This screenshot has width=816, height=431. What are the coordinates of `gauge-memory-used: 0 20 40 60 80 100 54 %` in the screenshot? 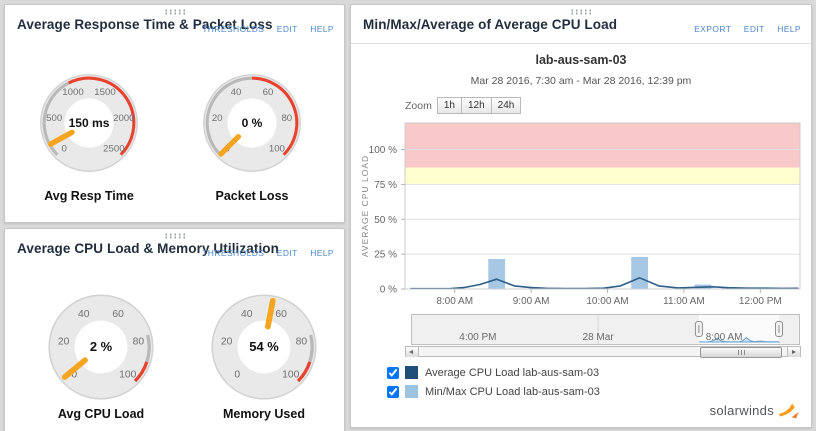 It's located at (264, 347).